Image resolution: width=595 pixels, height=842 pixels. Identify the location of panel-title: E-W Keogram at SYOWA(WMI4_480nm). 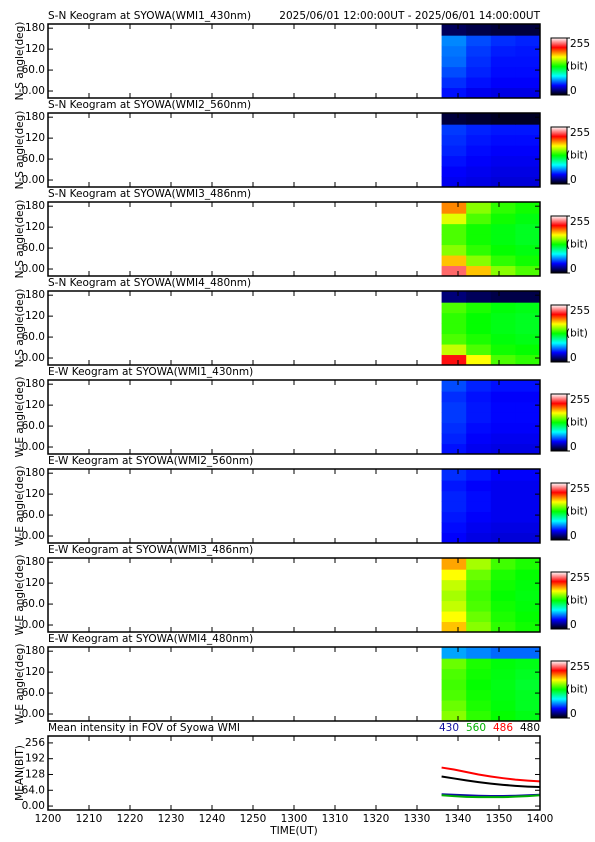
(150, 639).